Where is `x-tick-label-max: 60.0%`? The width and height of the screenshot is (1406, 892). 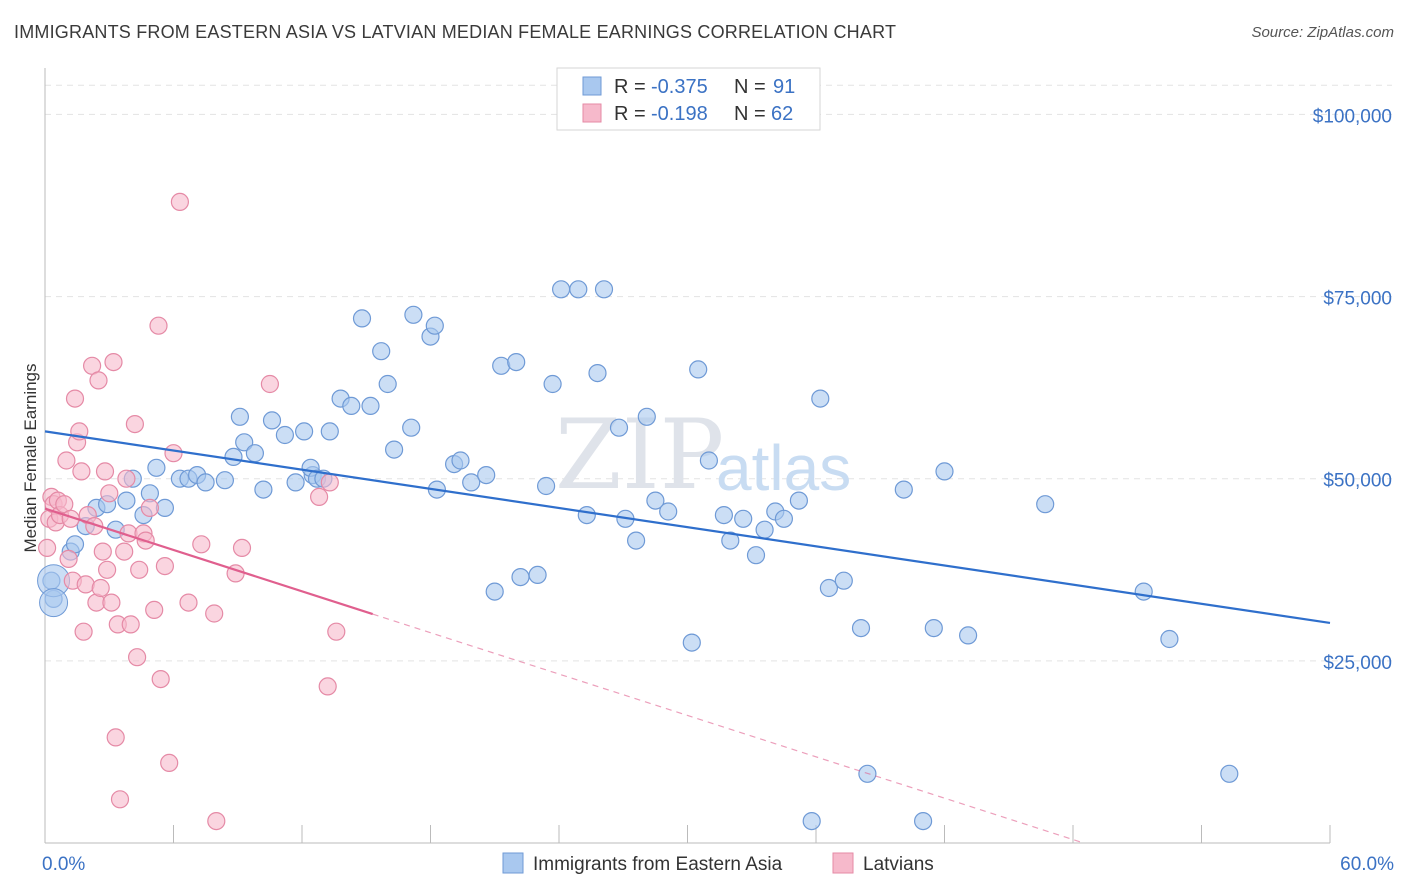
x-tick-label-max: 60.0% is located at coordinates (1367, 864).